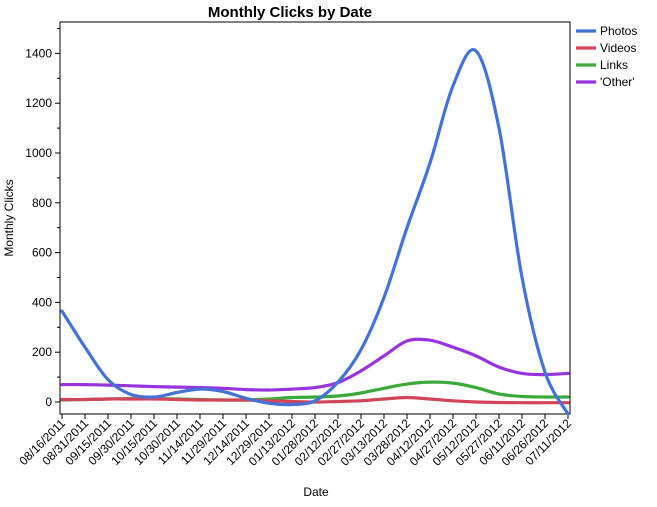 Image resolution: width=657 pixels, height=507 pixels. What do you see at coordinates (606, 56) in the screenshot?
I see `legend: Photos Videos Links 'Other'` at bounding box center [606, 56].